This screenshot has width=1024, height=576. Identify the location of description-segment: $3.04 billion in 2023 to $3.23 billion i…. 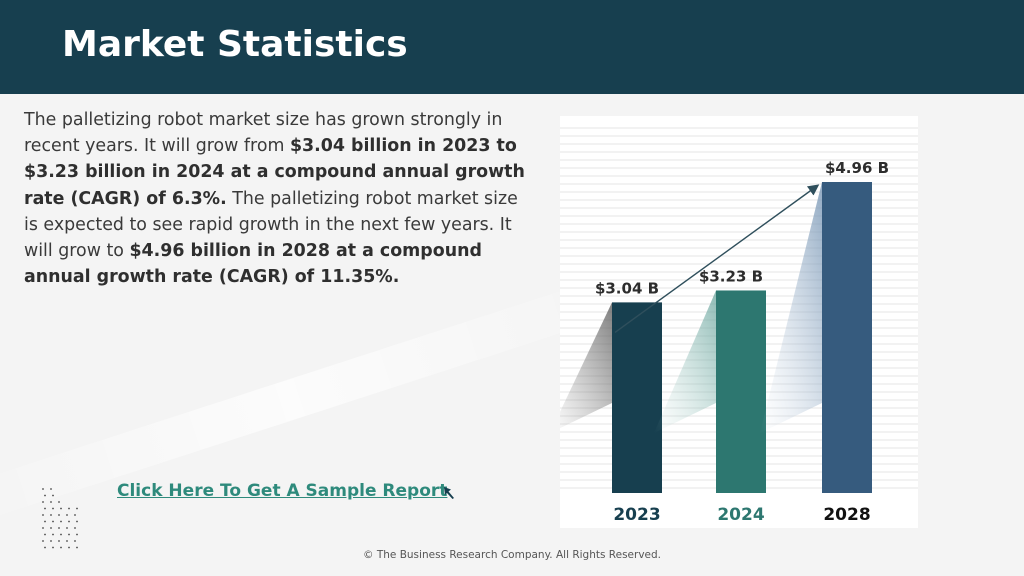
(274, 172).